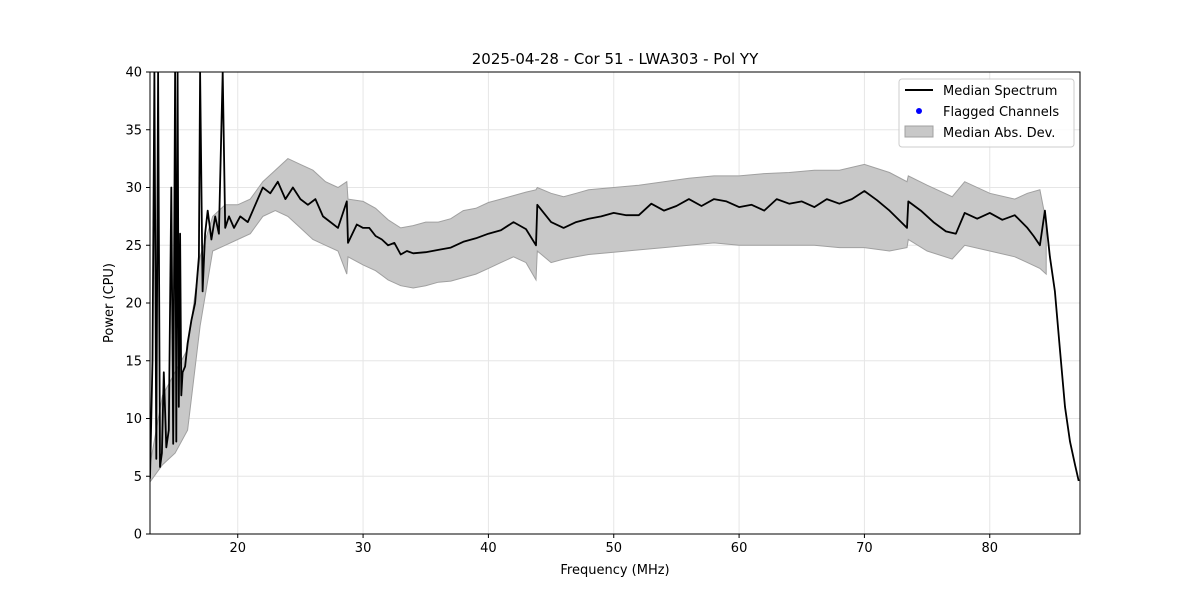 The height and width of the screenshot is (600, 1200). I want to click on legend-band-swatch, so click(919, 131).